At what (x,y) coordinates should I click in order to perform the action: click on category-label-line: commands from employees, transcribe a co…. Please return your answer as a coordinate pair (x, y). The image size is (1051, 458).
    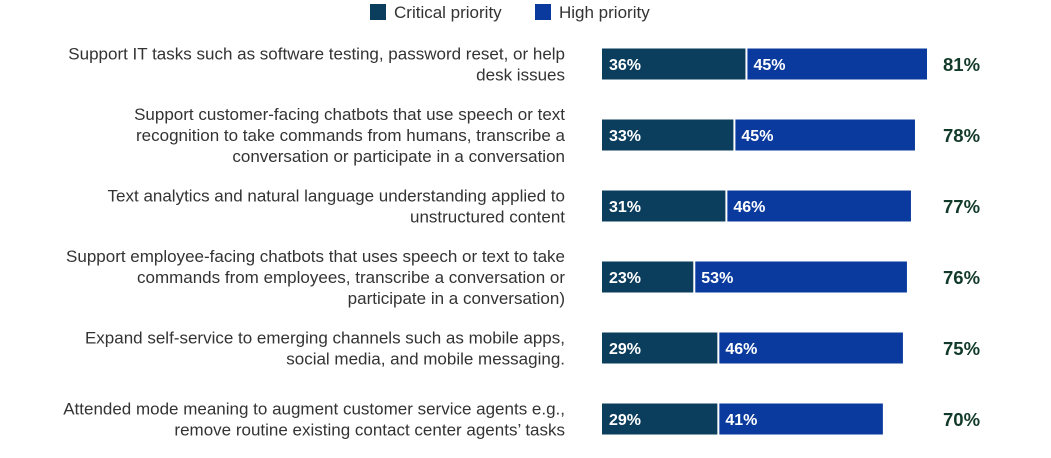
    Looking at the image, I should click on (351, 277).